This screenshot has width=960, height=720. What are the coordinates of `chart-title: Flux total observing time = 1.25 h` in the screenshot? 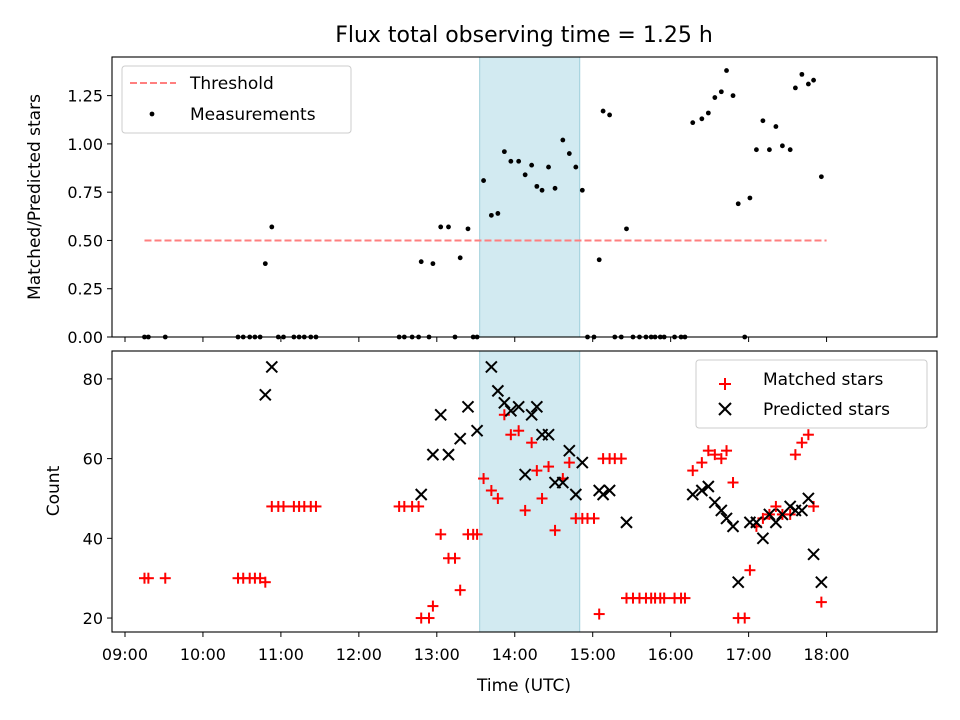 It's located at (524, 35).